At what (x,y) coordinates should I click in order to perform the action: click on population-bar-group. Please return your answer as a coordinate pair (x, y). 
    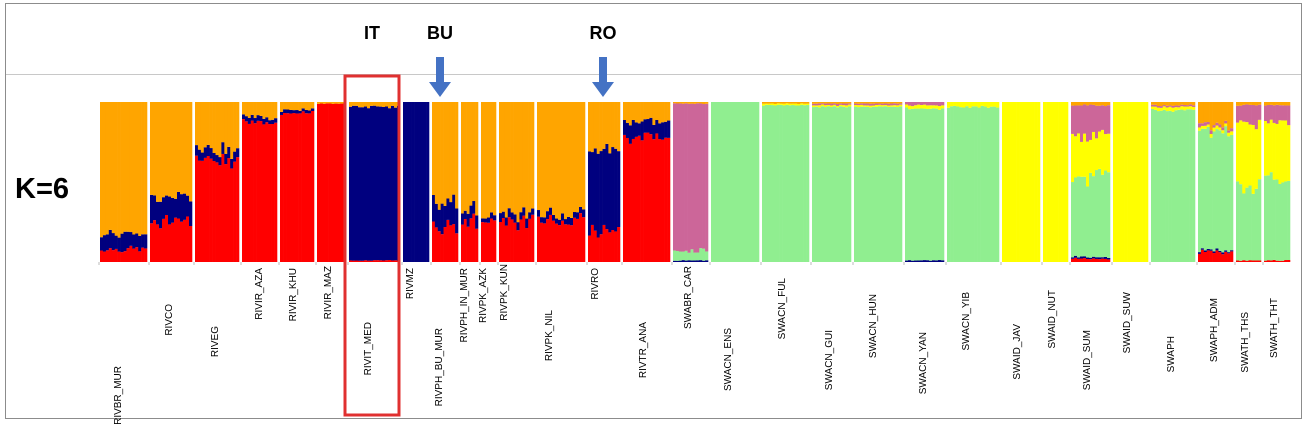
    Looking at the image, I should click on (489, 182).